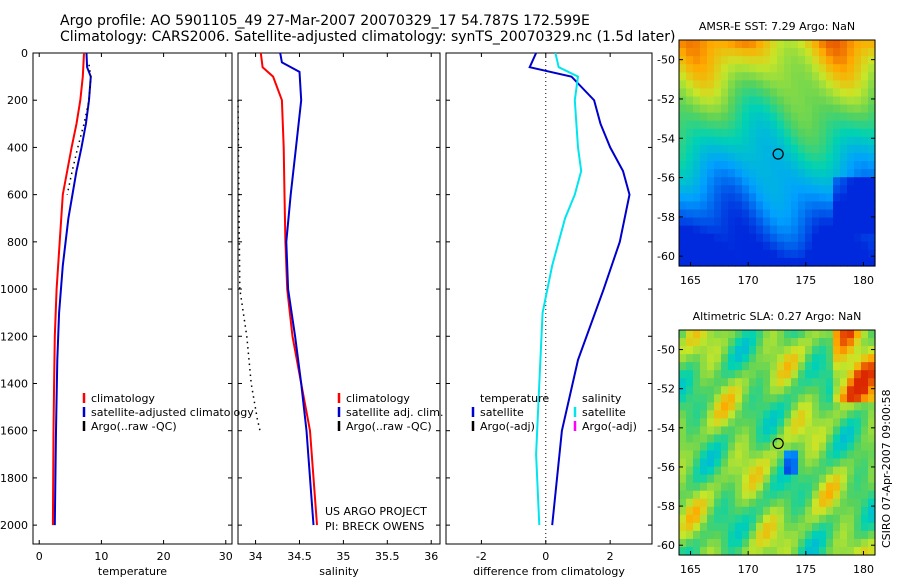  Describe the element at coordinates (17, 147) in the screenshot. I see `y-tick-label: 400` at that location.